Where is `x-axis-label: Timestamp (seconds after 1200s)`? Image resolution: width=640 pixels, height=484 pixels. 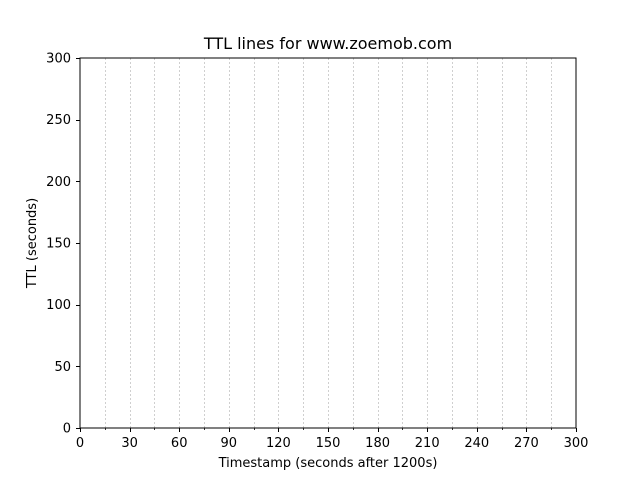
x-axis-label: Timestamp (seconds after 1200s) is located at coordinates (328, 463).